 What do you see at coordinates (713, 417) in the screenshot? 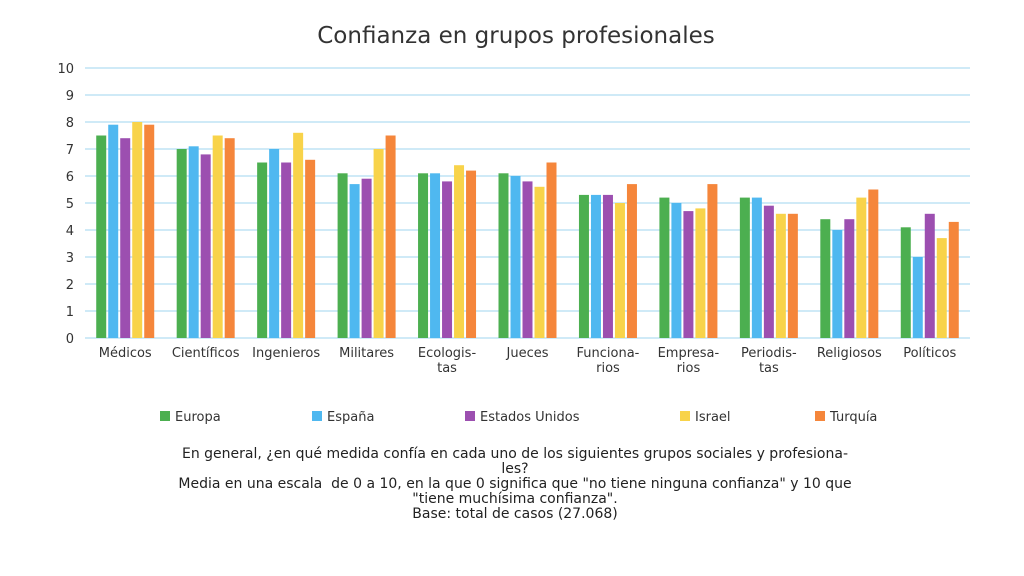
I see `legend-label: Israel` at bounding box center [713, 417].